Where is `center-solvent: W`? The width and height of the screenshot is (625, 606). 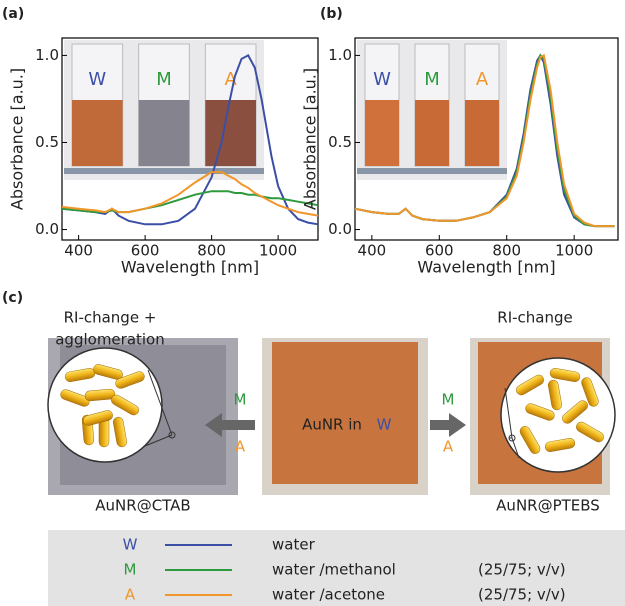
center-solvent: W is located at coordinates (384, 425).